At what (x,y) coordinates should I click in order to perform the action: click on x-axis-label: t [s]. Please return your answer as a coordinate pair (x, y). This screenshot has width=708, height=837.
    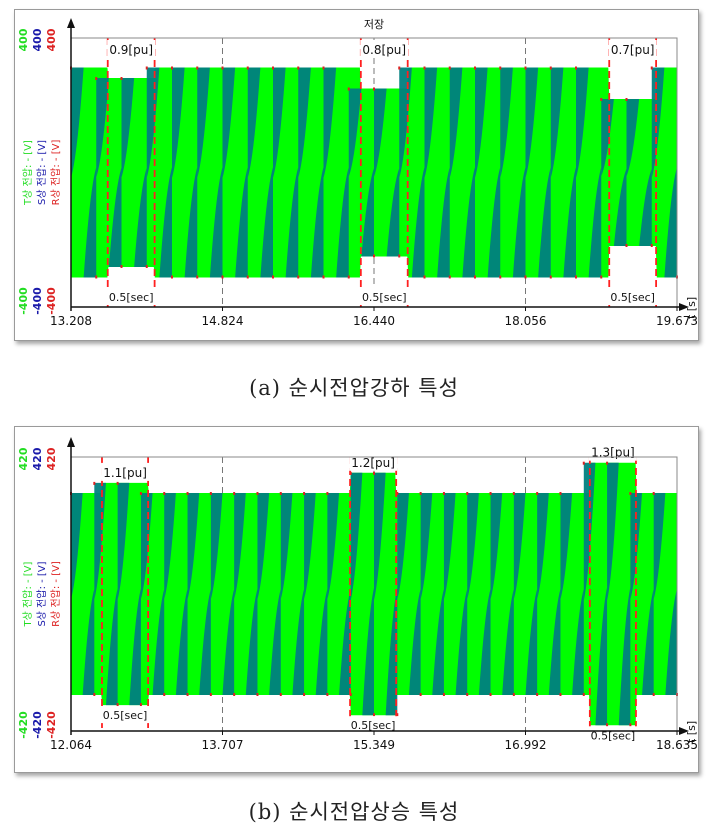
    Looking at the image, I should click on (691, 732).